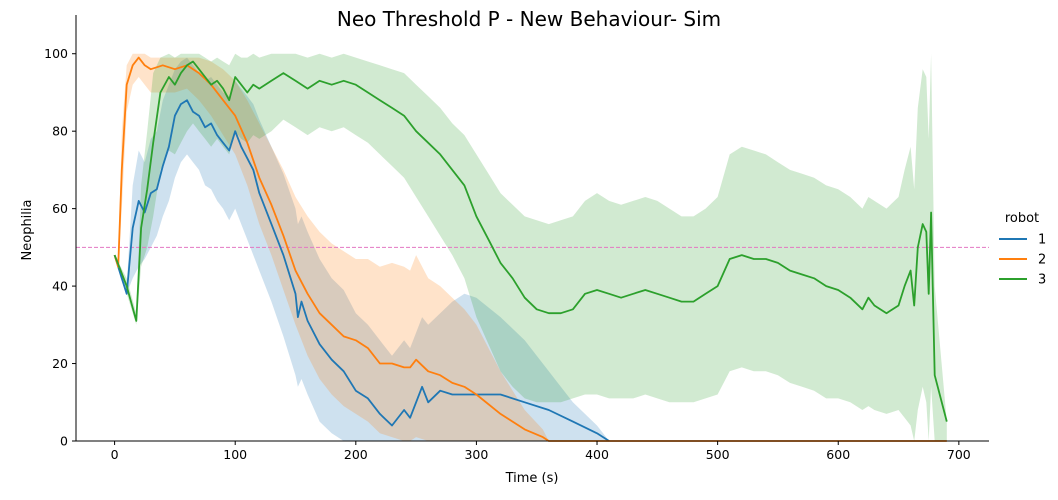 The image size is (1058, 500). Describe the element at coordinates (1042, 260) in the screenshot. I see `legend-label-2: 2` at that location.